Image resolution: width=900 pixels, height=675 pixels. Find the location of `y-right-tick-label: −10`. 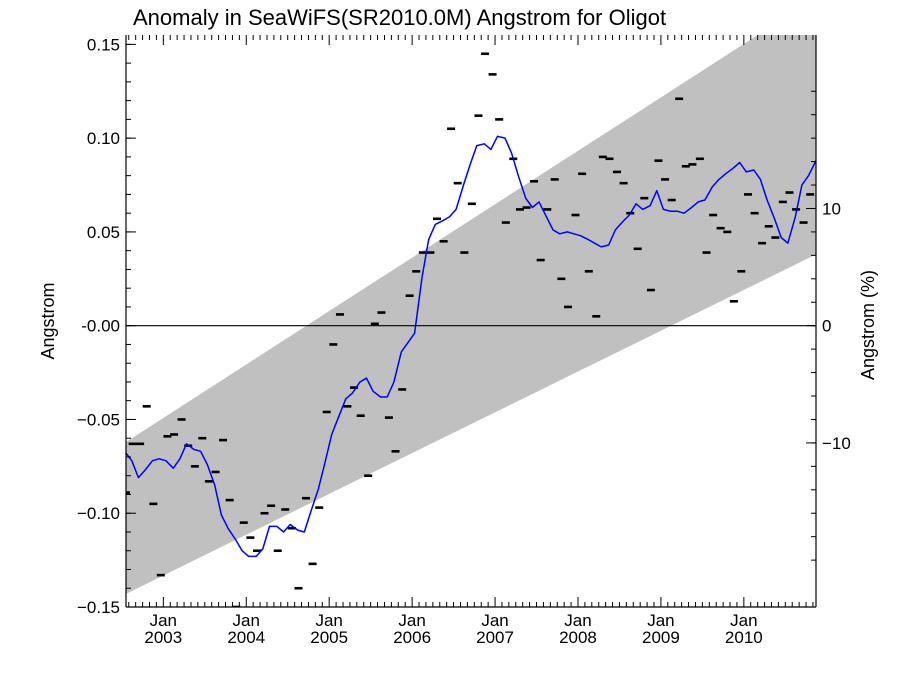

y-right-tick-label: −10 is located at coordinates (836, 443).